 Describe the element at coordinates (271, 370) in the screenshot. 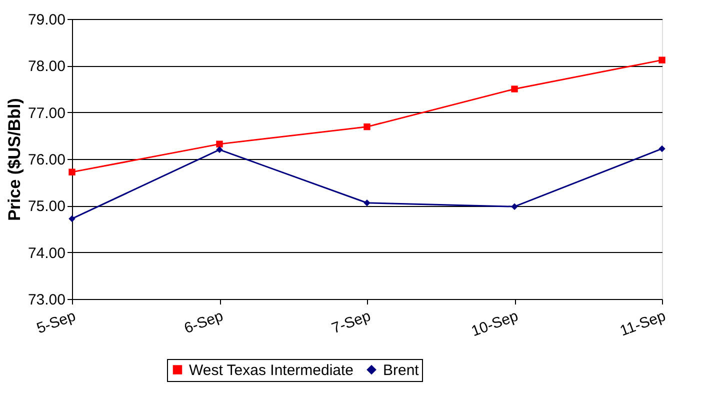

I see `legend-label: West Texas Intermediate` at that location.